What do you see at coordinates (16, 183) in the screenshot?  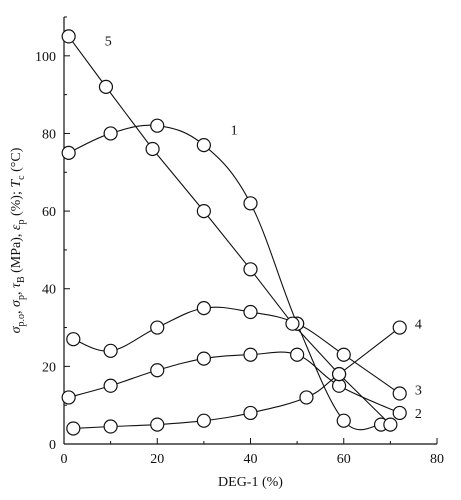 I see `y-axis-label-part: T` at bounding box center [16, 183].